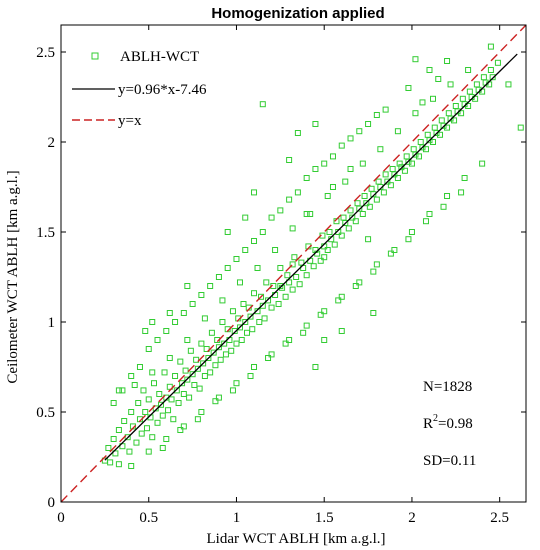 This screenshot has width=540, height=550. Describe the element at coordinates (13, 276) in the screenshot. I see `y-axis-label: Ceilometer WCT ABLH [km a.g.l.]` at that location.